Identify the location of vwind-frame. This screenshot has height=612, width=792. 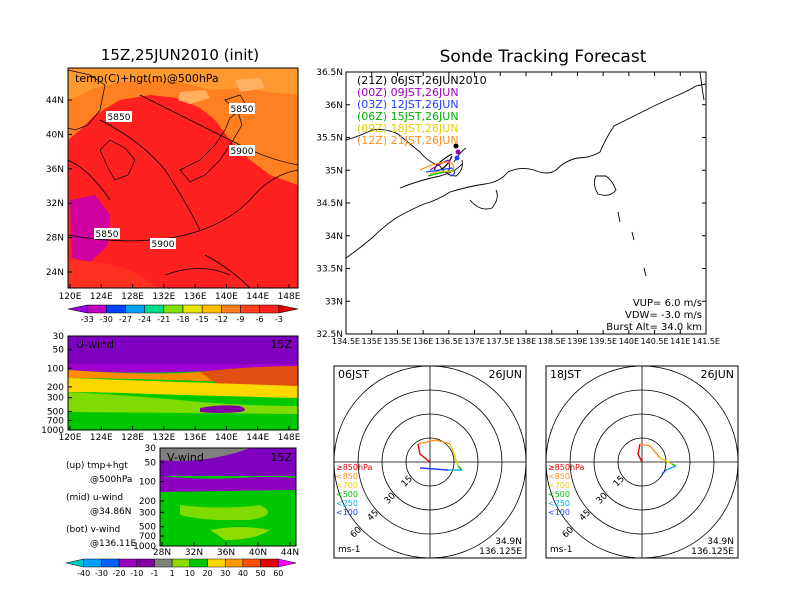
(228, 497).